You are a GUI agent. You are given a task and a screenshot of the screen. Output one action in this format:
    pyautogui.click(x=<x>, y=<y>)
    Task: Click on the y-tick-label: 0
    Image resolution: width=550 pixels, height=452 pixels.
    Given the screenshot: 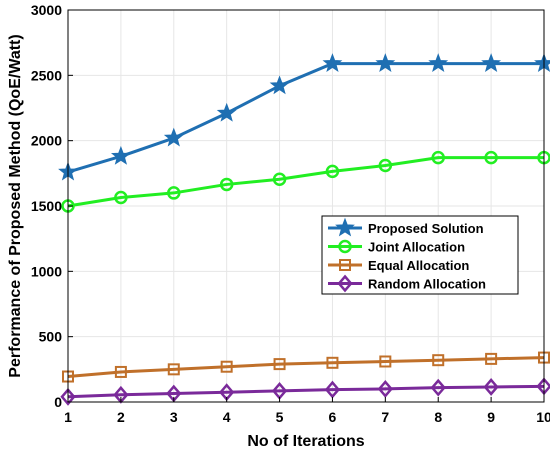 What is the action you would take?
    pyautogui.click(x=58, y=402)
    